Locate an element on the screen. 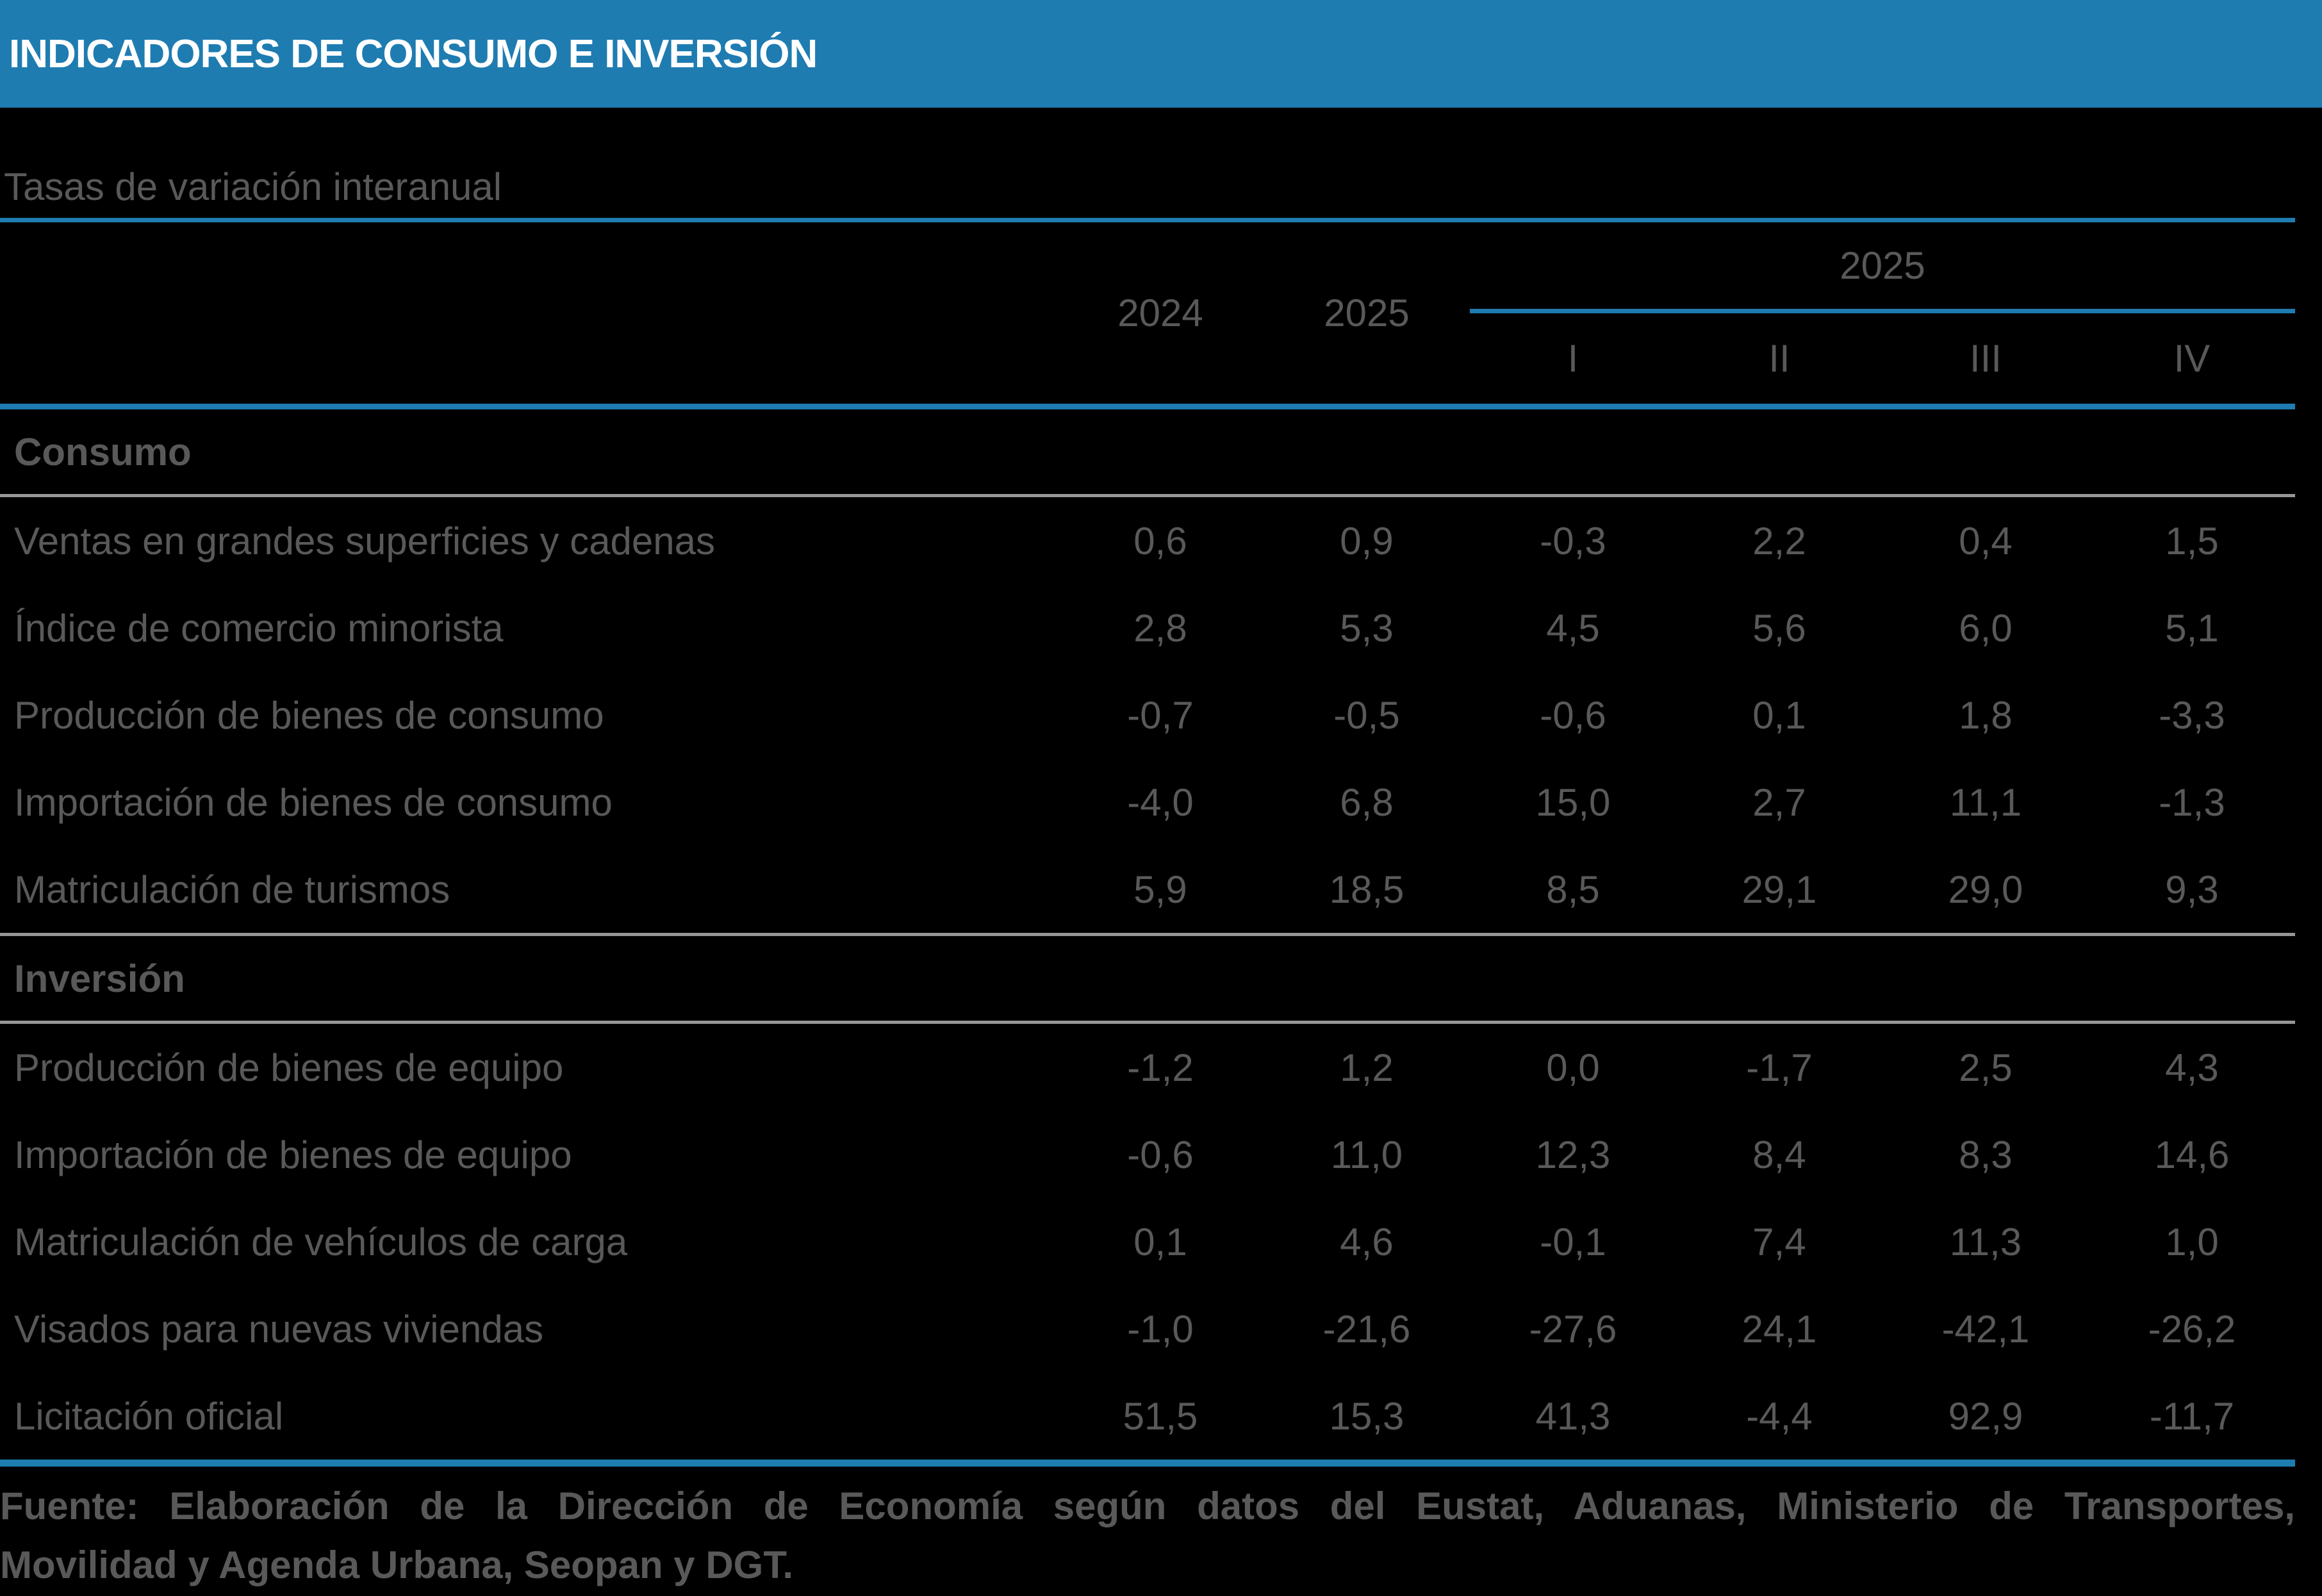 This screenshot has height=1596, width=2322. col-header-q1: I is located at coordinates (1573, 358).